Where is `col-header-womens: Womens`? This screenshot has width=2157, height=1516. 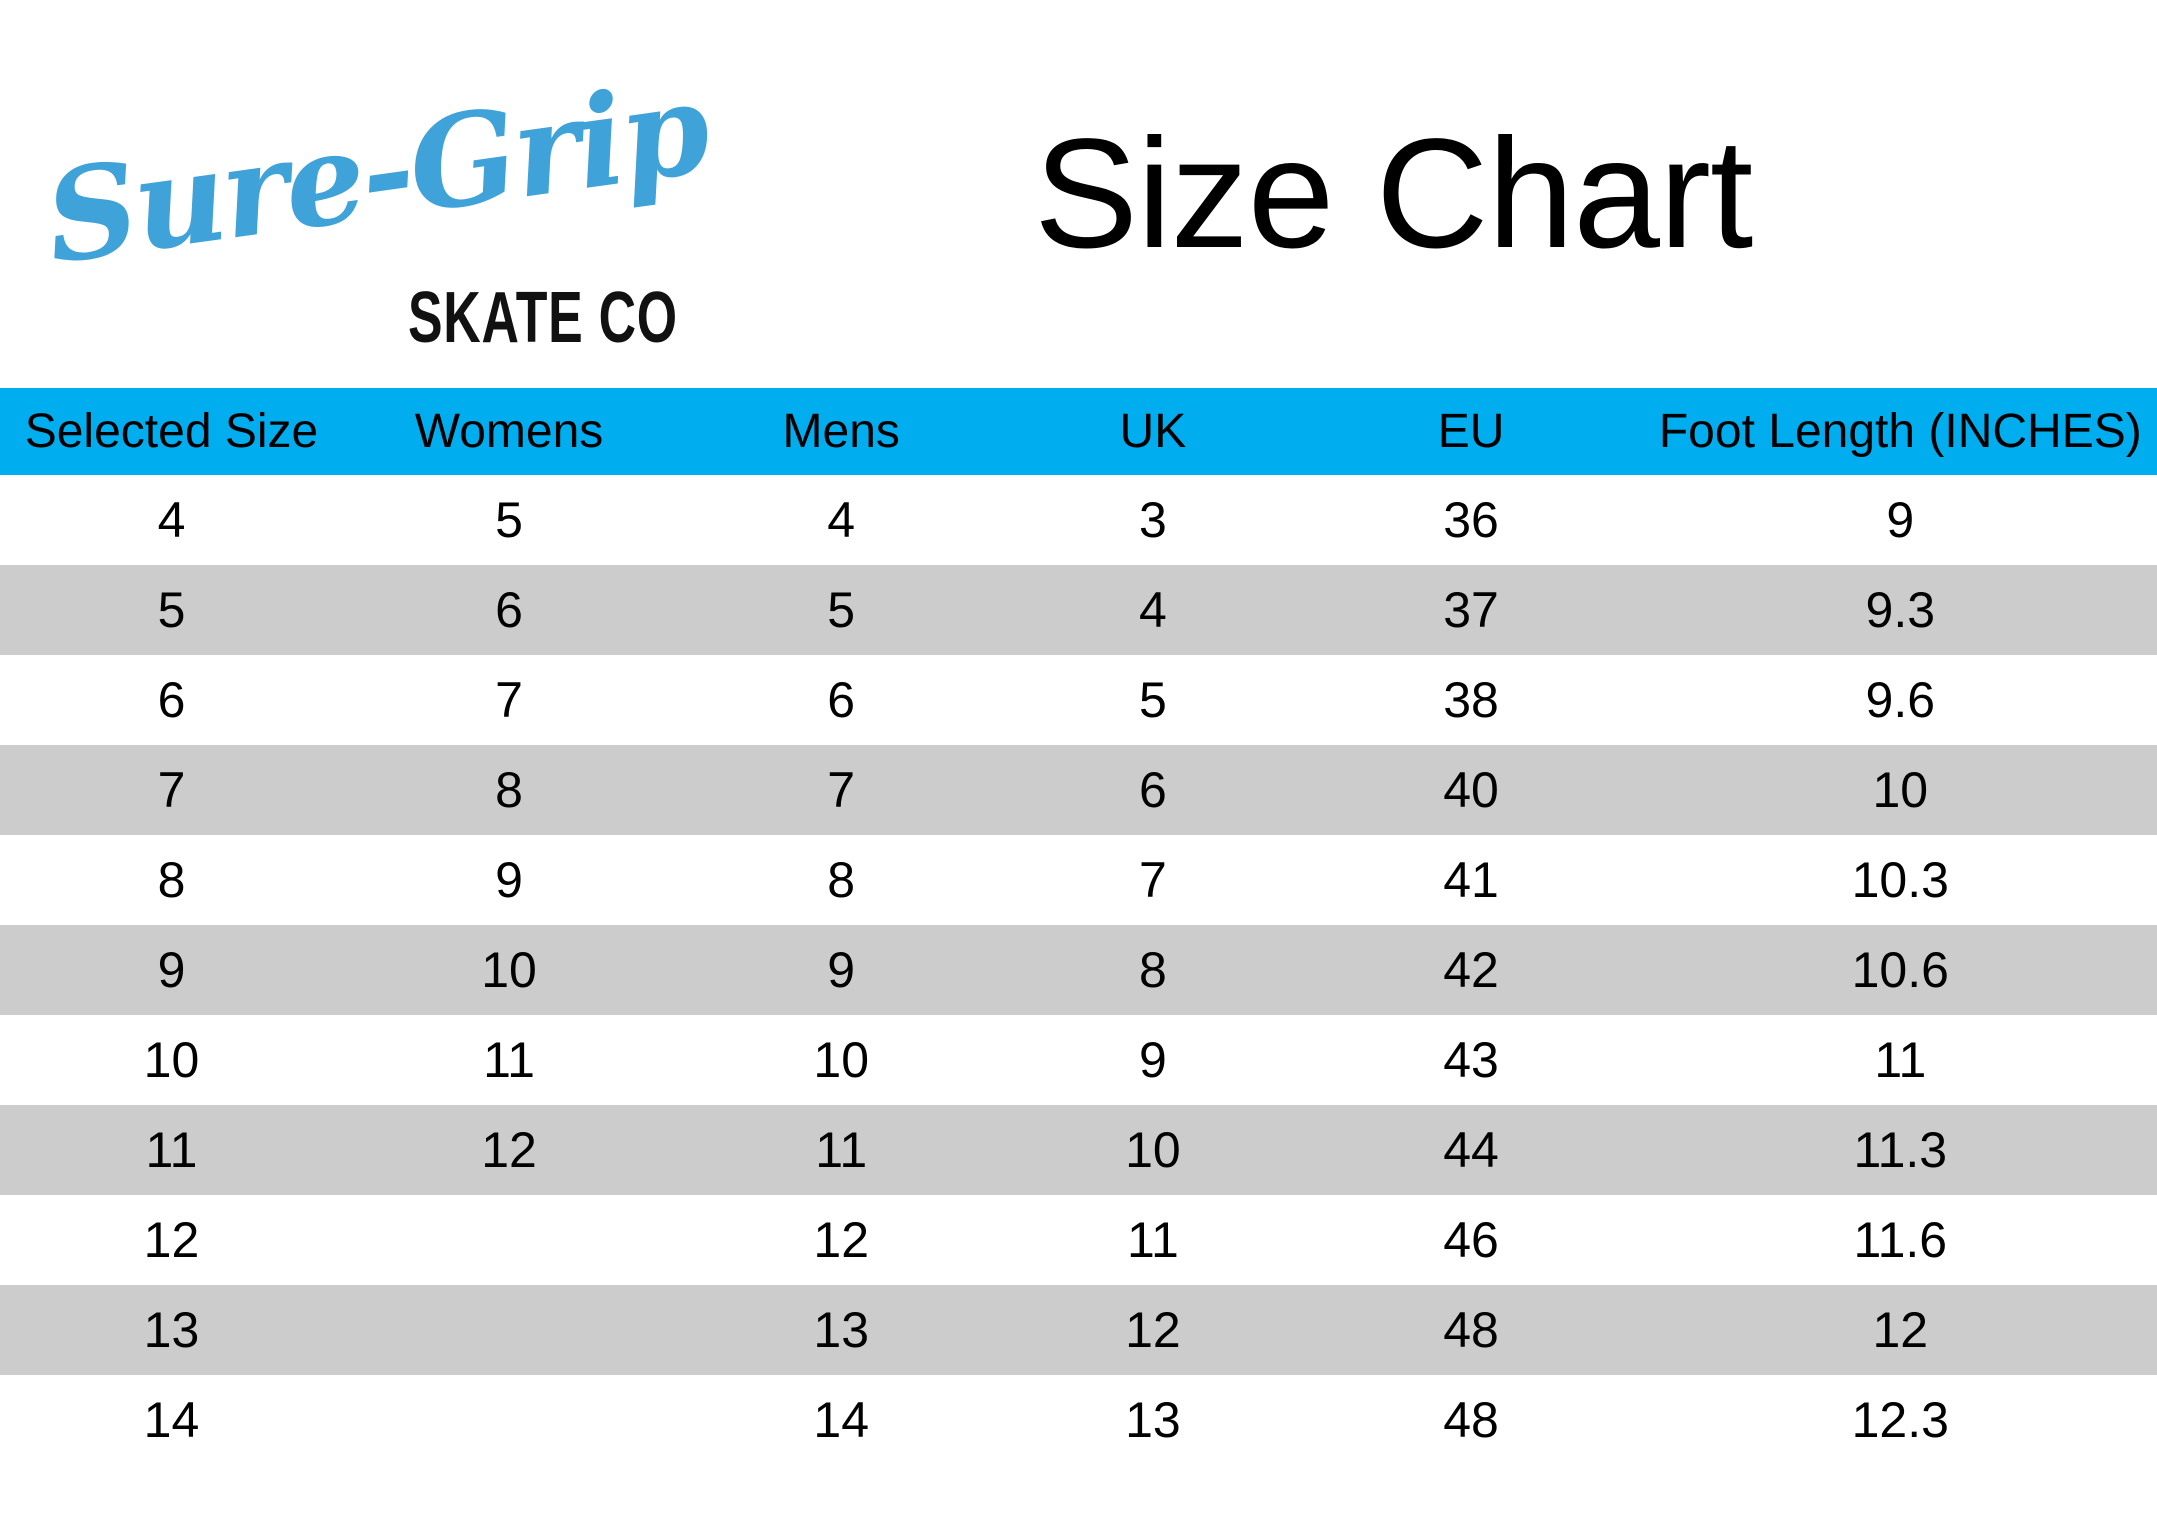 col-header-womens: Womens is located at coordinates (509, 431).